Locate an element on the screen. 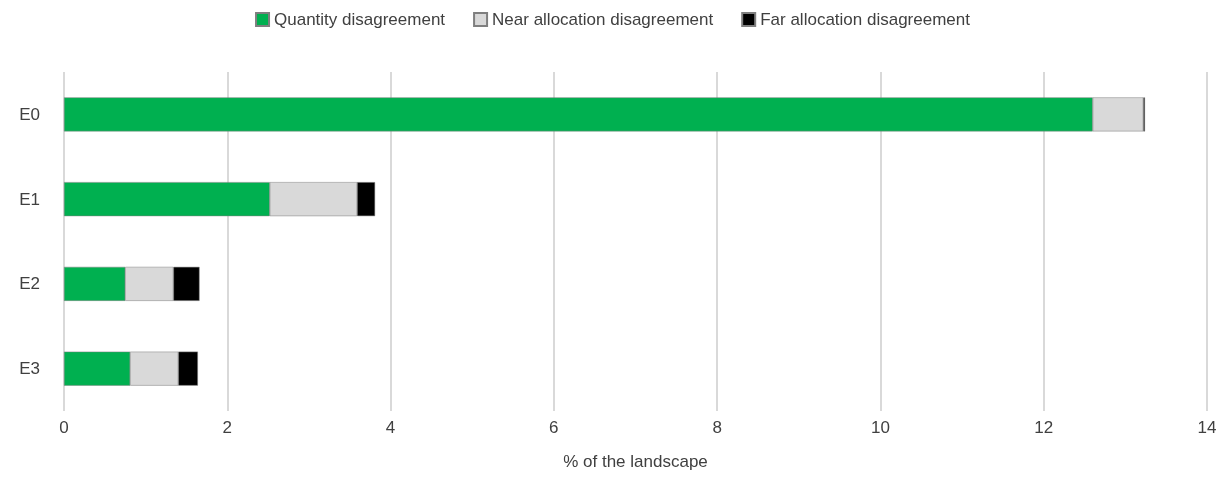 The image size is (1225, 489). legend-label: Far allocation disagreement is located at coordinates (865, 19).